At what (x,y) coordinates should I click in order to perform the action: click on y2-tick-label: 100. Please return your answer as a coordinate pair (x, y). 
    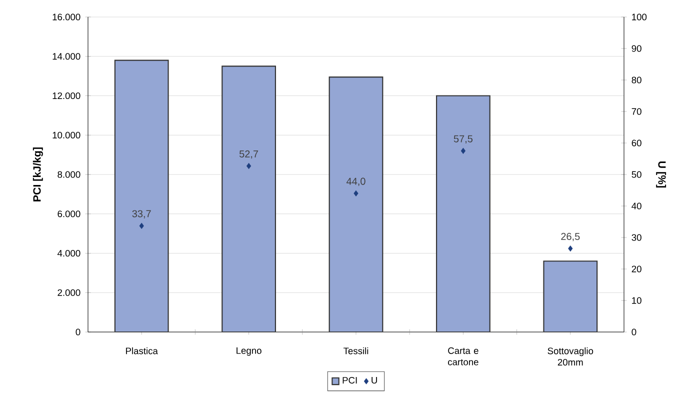
    Looking at the image, I should click on (639, 17).